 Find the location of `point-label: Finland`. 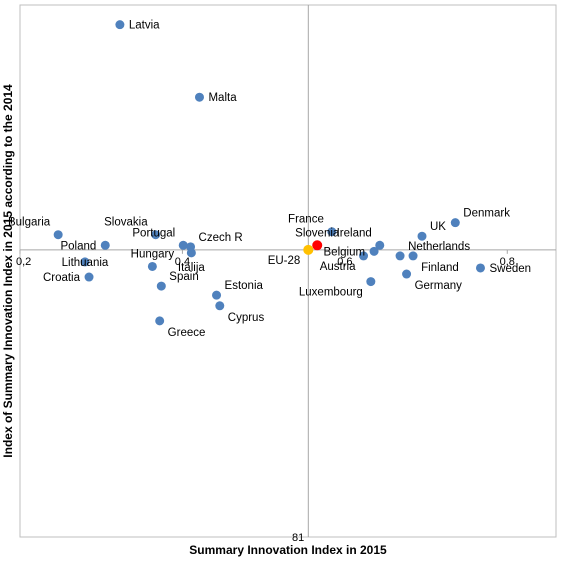

point-label: Finland is located at coordinates (440, 268).